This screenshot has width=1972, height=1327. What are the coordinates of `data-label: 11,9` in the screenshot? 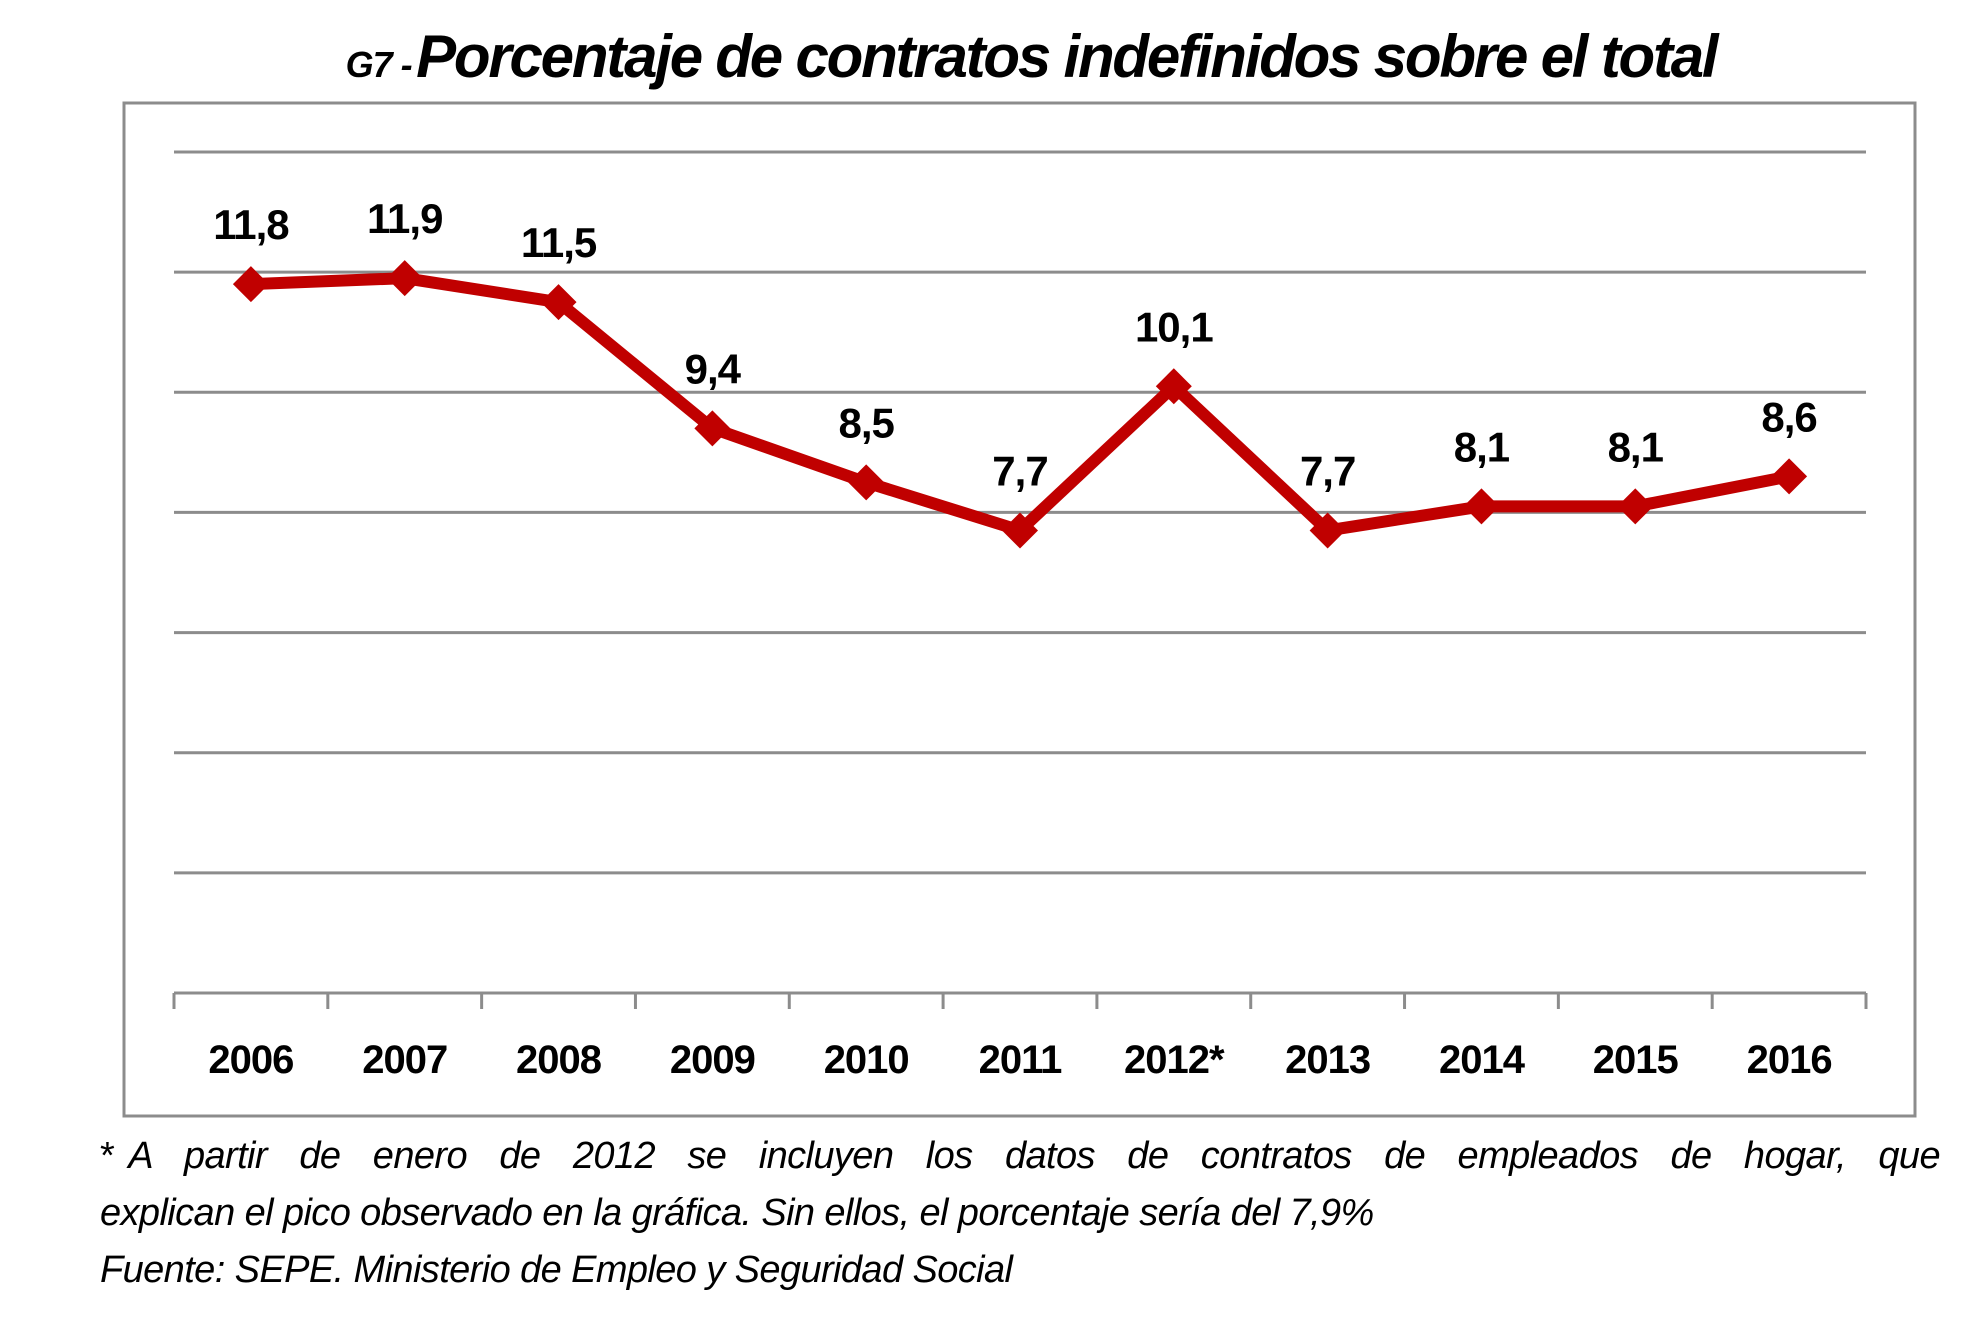 It's located at (404, 218).